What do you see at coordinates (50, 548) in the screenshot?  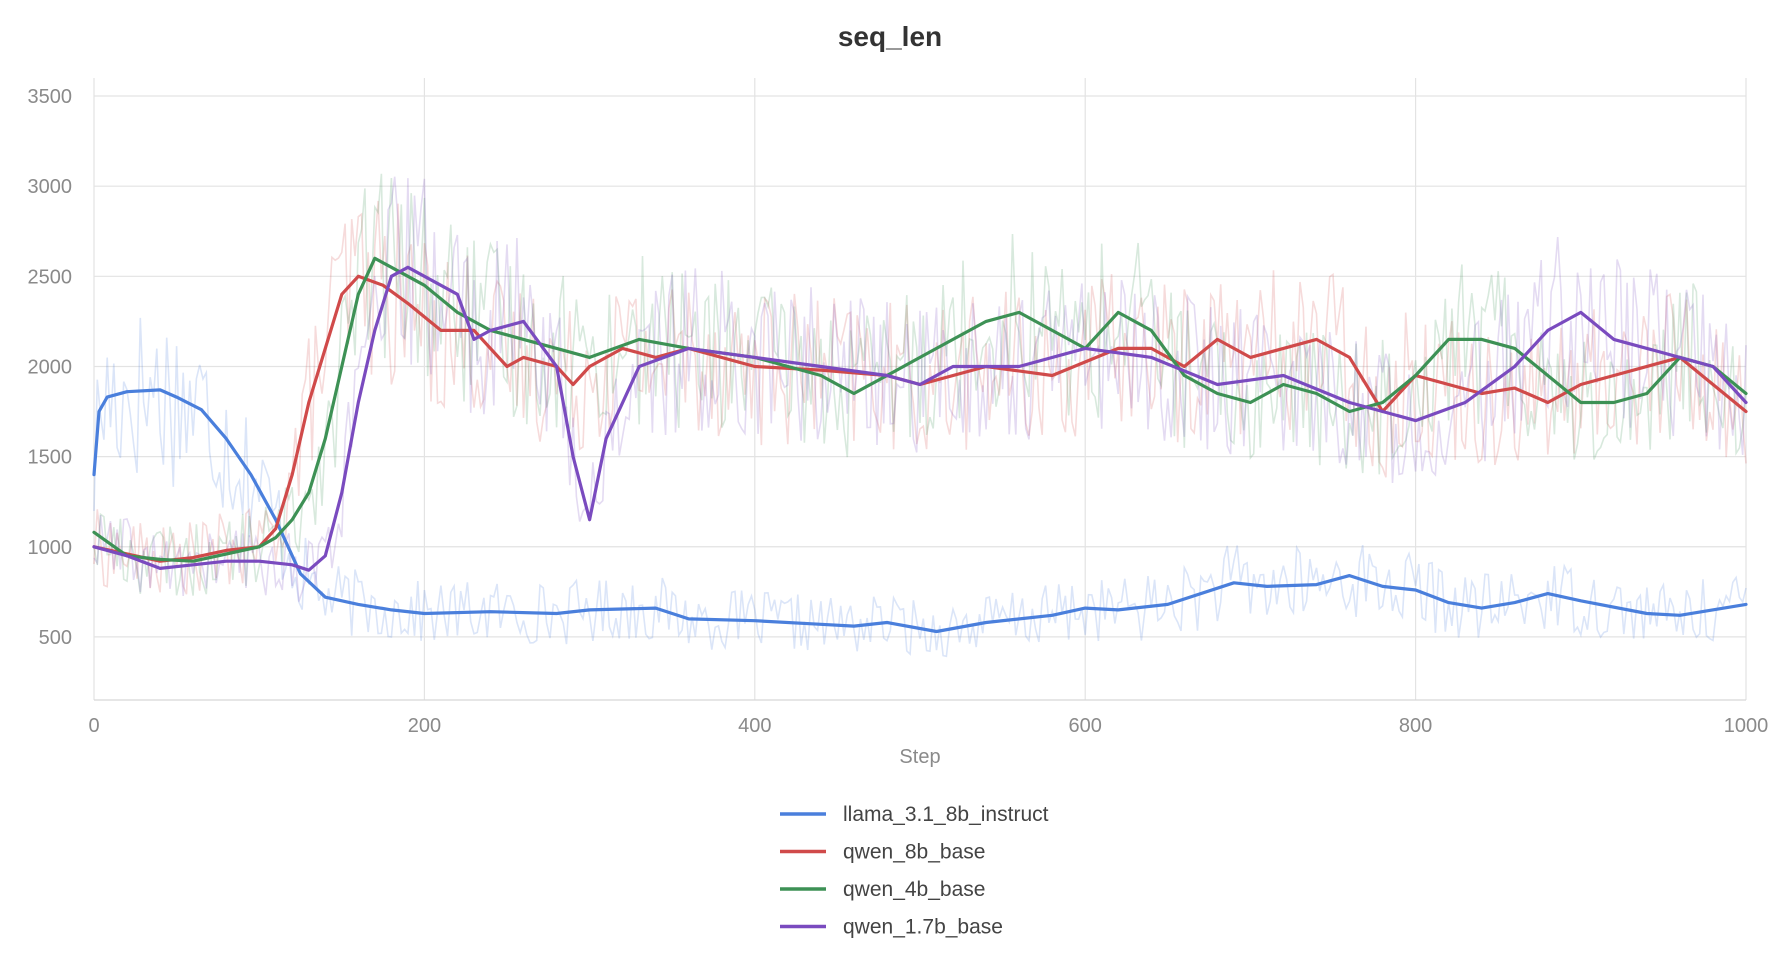 I see `y-tick-label: 1000` at bounding box center [50, 548].